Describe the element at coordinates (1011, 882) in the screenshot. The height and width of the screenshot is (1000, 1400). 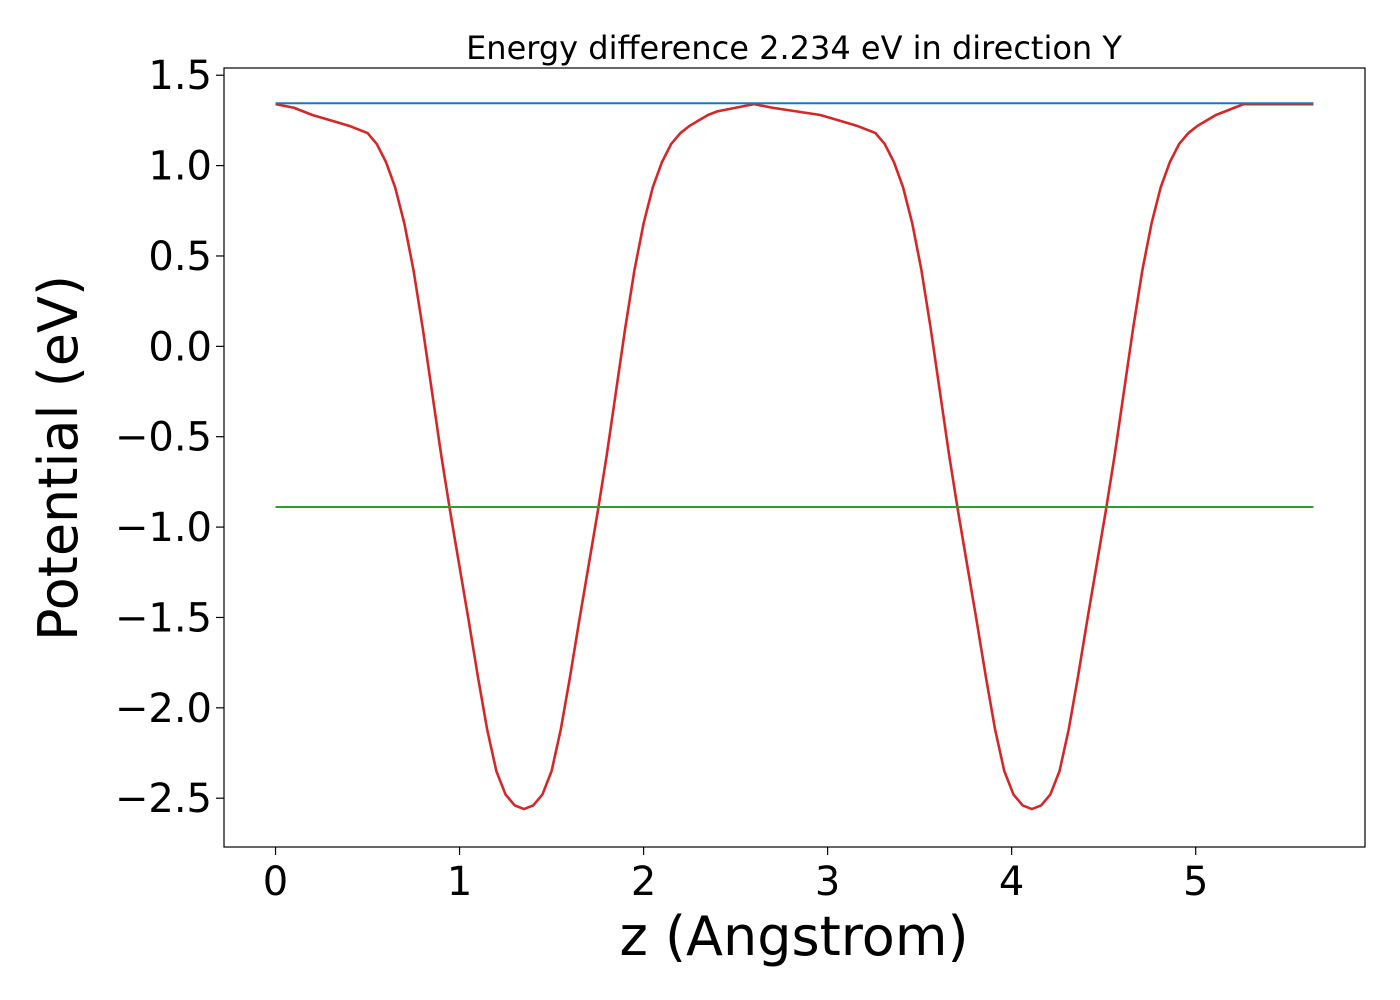
I see `x-tick-label: 4` at that location.